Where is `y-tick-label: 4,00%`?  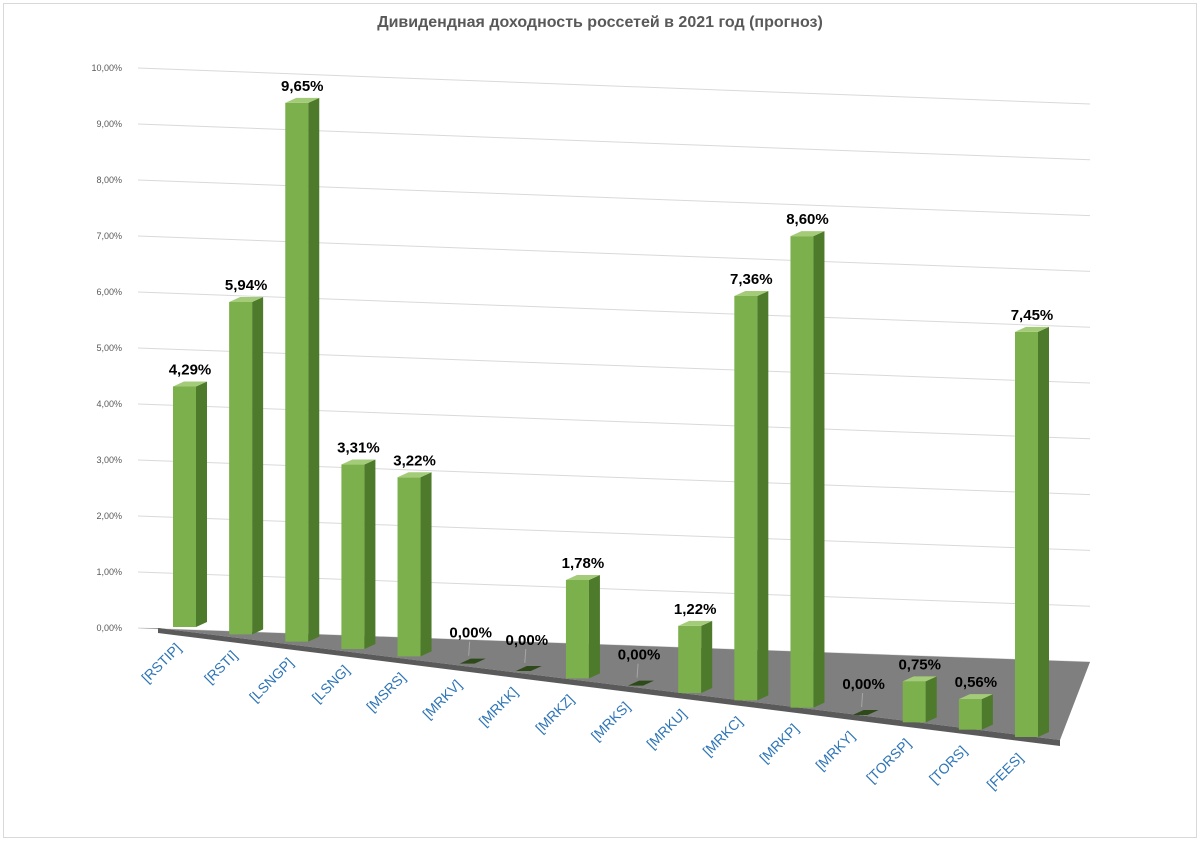 y-tick-label: 4,00% is located at coordinates (109, 404).